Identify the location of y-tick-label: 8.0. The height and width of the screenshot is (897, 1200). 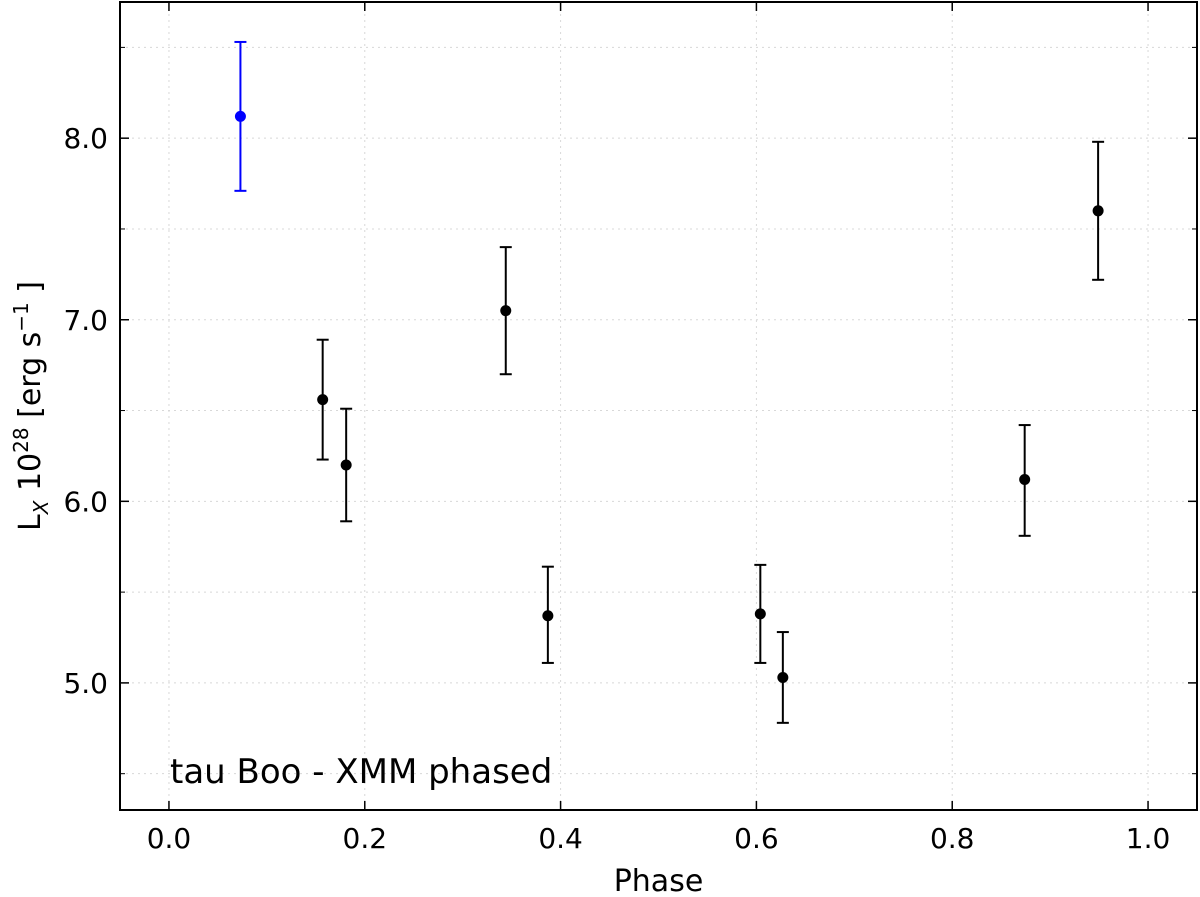
(85, 138).